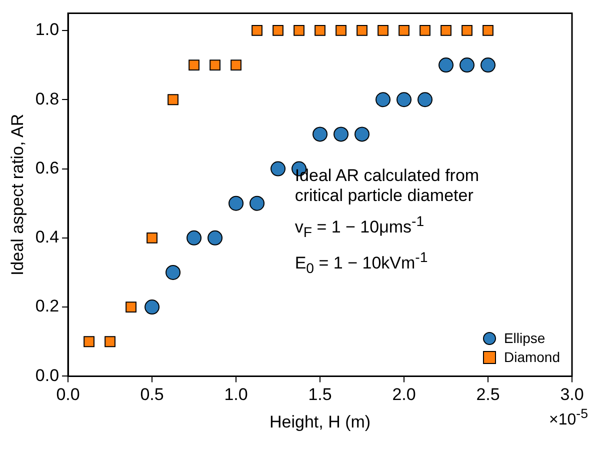 The image size is (594, 459). Describe the element at coordinates (68, 394) in the screenshot. I see `x-tick-label: 0.0` at that location.